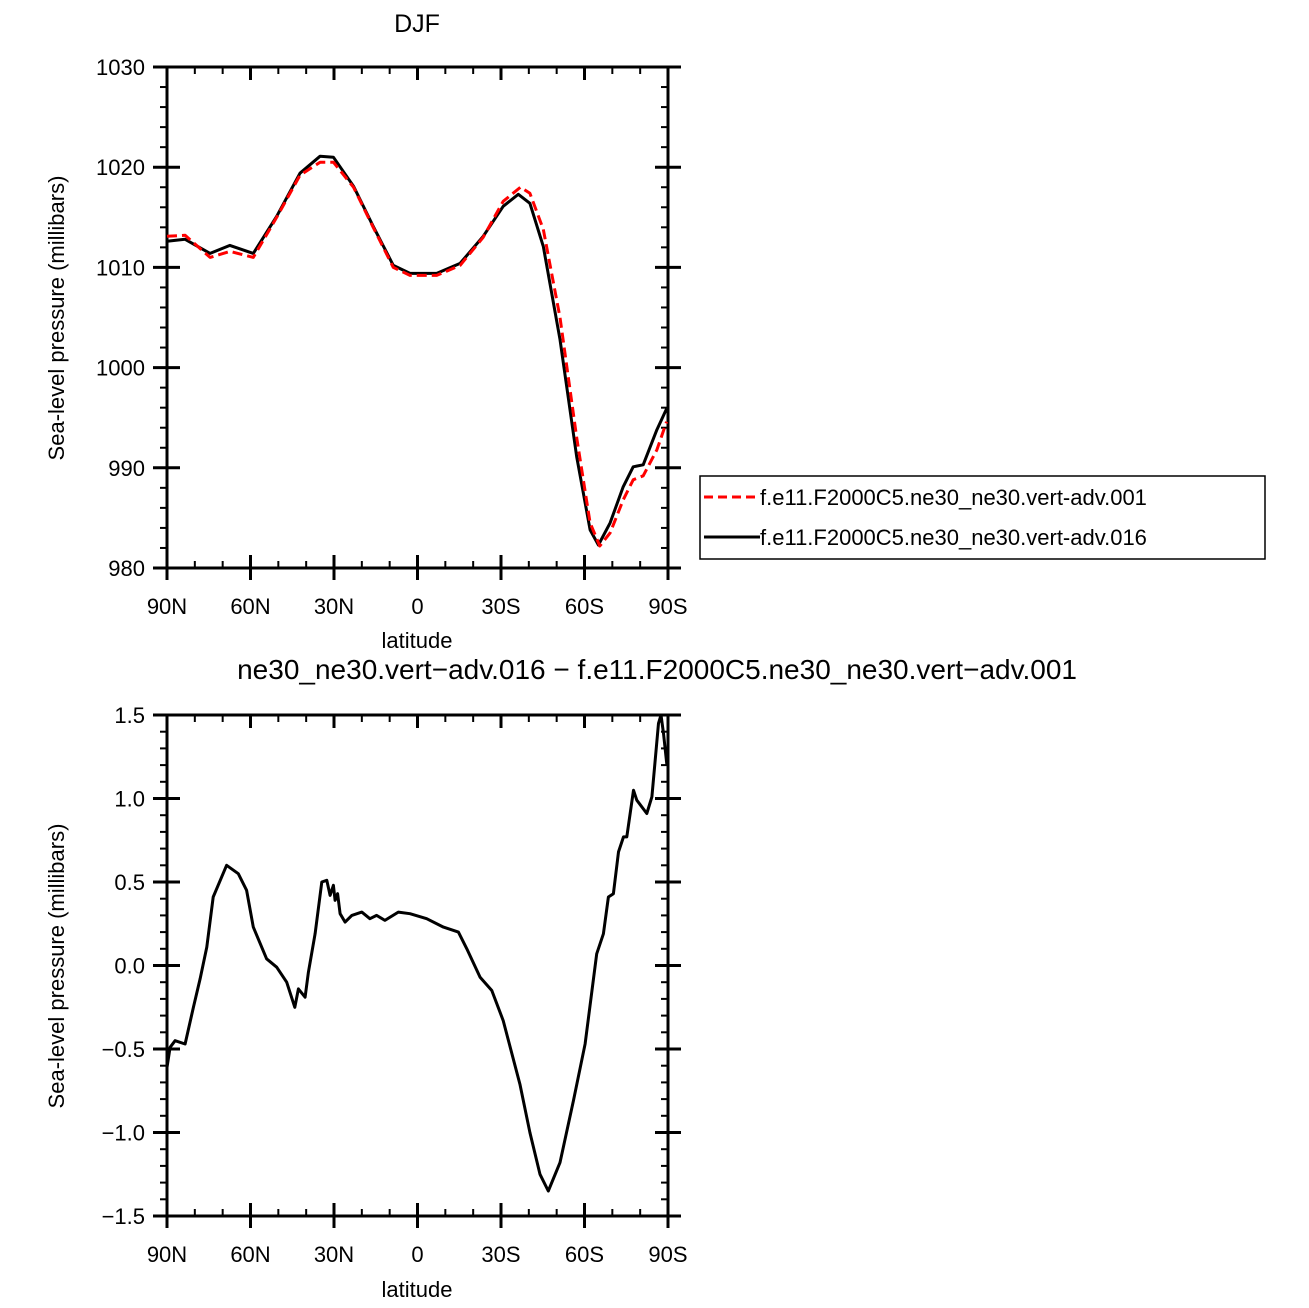 The width and height of the screenshot is (1309, 1308). Describe the element at coordinates (417, 24) in the screenshot. I see `top-chart-title: DJF` at that location.